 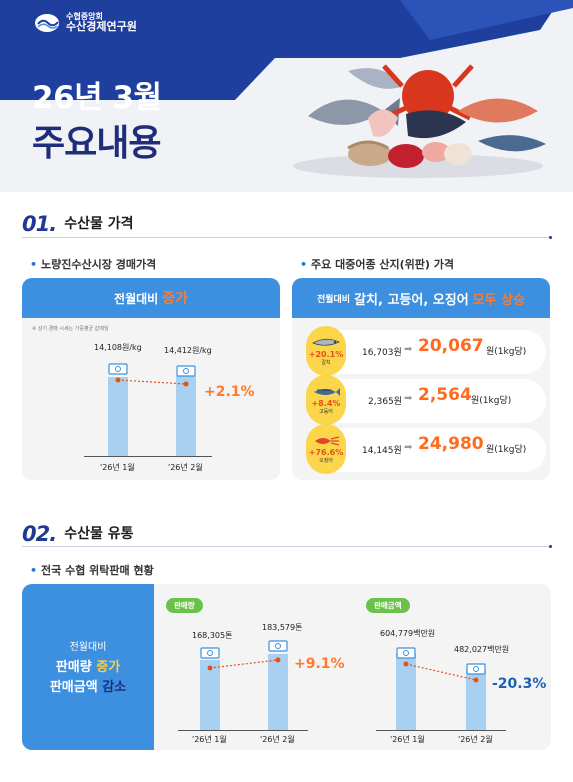 What do you see at coordinates (426, 400) in the screenshot?
I see `fish-price-row: +8.4% 고등어 2,365원 ➡ 2,564 원(1kg당)` at bounding box center [426, 400].